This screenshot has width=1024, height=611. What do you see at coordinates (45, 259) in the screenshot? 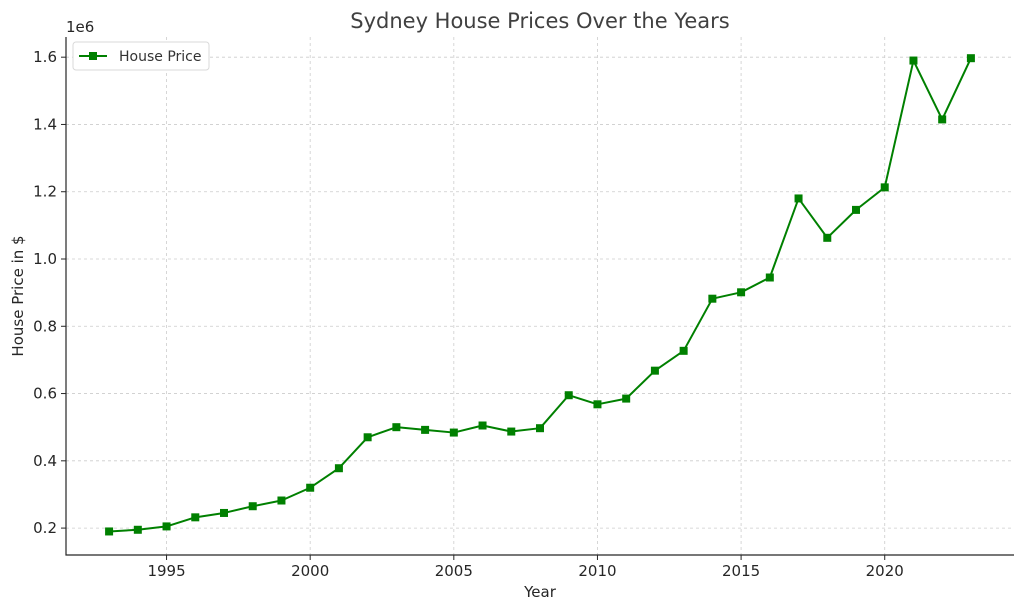
I see `y-tick-label: 1.0` at bounding box center [45, 259].